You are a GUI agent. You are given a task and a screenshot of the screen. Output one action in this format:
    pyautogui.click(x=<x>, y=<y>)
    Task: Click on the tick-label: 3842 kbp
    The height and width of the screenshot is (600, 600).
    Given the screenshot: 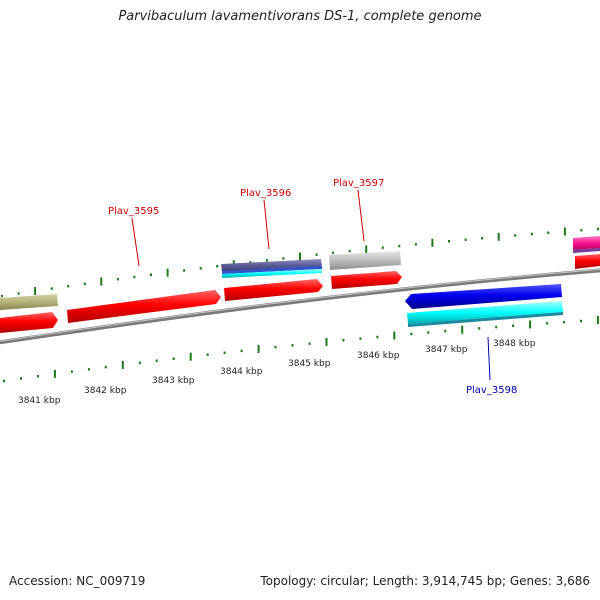 What is the action you would take?
    pyautogui.click(x=105, y=391)
    